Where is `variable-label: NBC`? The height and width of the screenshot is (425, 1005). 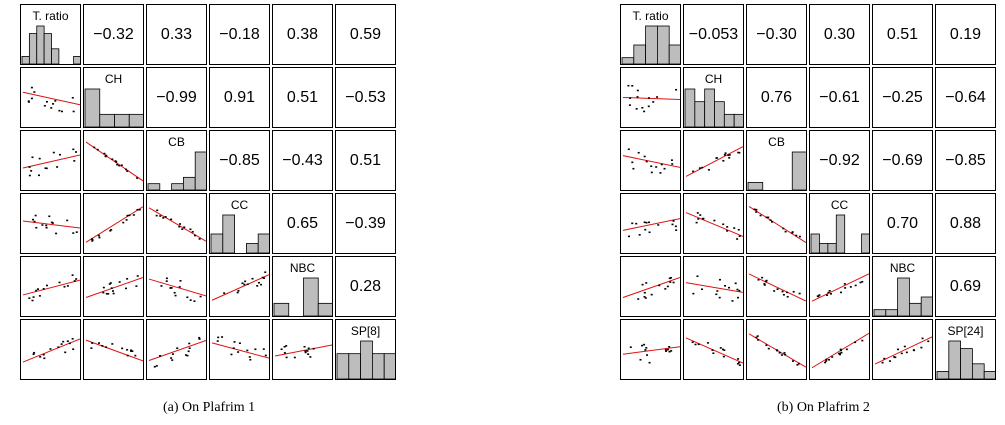
variable-label: NBC is located at coordinates (902, 268).